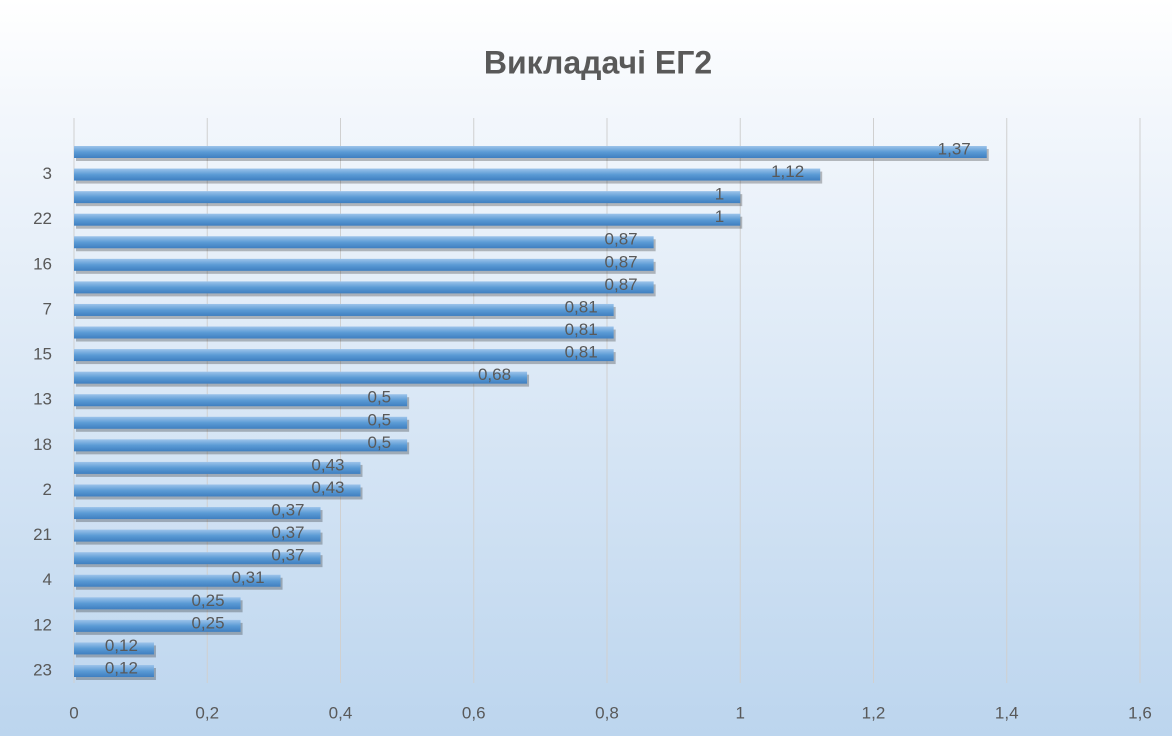  I want to click on y-tick-label: 18, so click(42, 444).